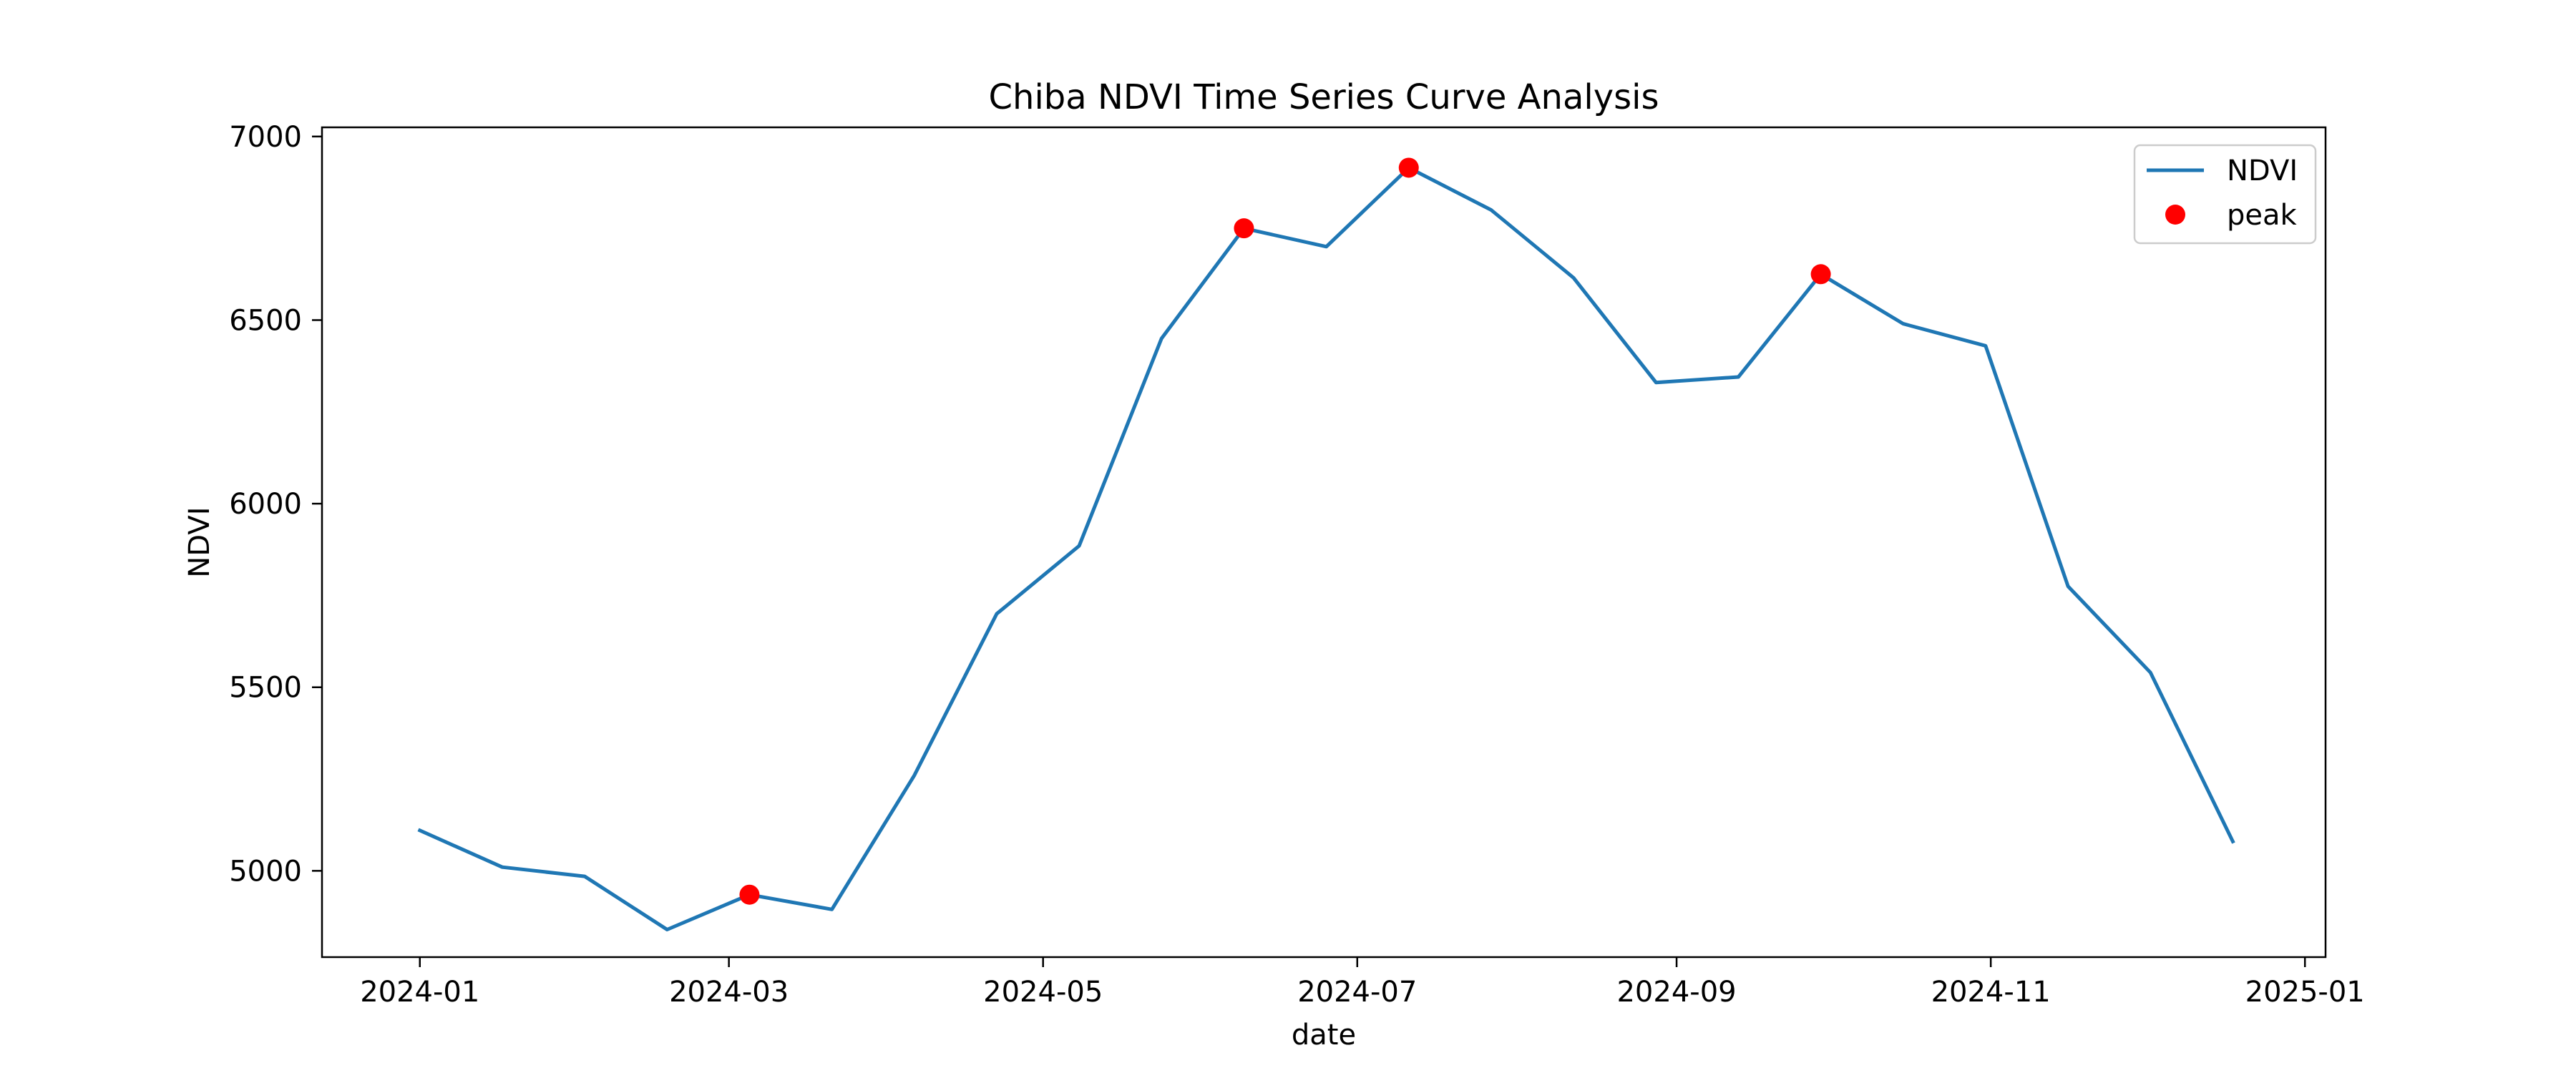 This screenshot has width=2576, height=1073. What do you see at coordinates (265, 137) in the screenshot?
I see `y-tick-label: 7000` at bounding box center [265, 137].